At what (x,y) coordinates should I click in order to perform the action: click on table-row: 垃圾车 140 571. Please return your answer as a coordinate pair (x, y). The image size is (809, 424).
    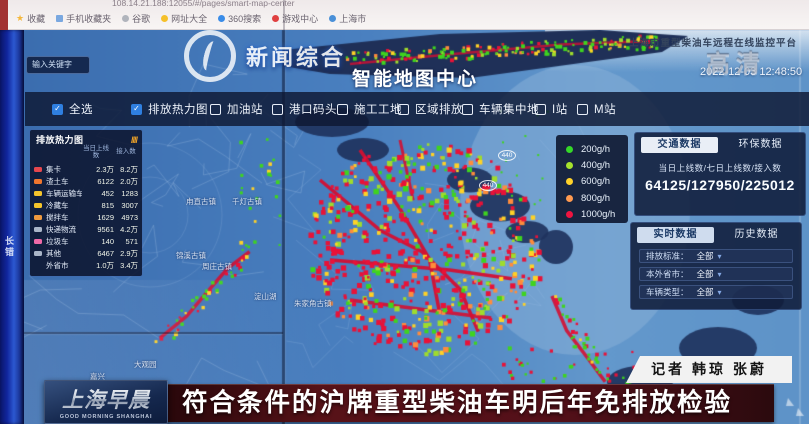
    Looking at the image, I should click on (86, 241).